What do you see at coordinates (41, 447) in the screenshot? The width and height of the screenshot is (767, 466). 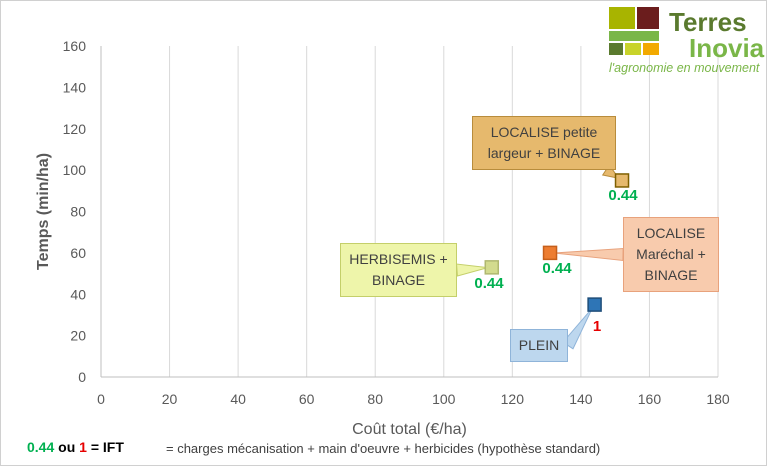 I see `ift-legend-value-a: 0.44` at bounding box center [41, 447].